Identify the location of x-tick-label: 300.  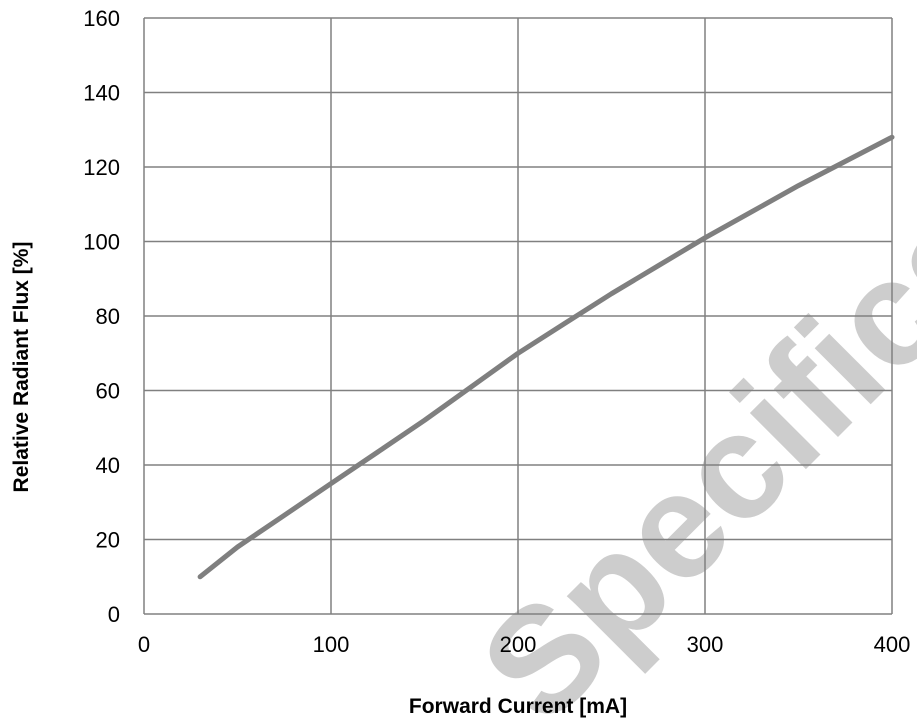
(705, 644).